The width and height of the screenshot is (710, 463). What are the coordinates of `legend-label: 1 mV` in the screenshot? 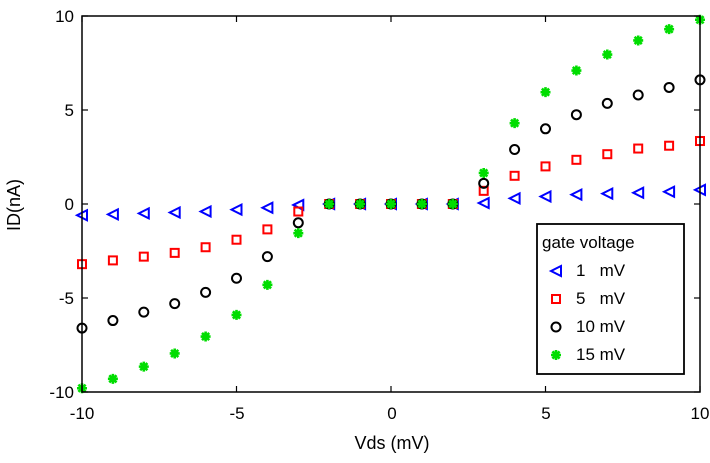 It's located at (601, 270).